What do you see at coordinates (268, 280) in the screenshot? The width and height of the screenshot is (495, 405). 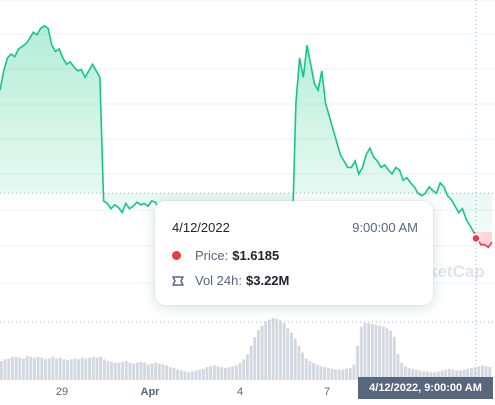 I see `tooltip-volume-value: $3.22M` at bounding box center [268, 280].